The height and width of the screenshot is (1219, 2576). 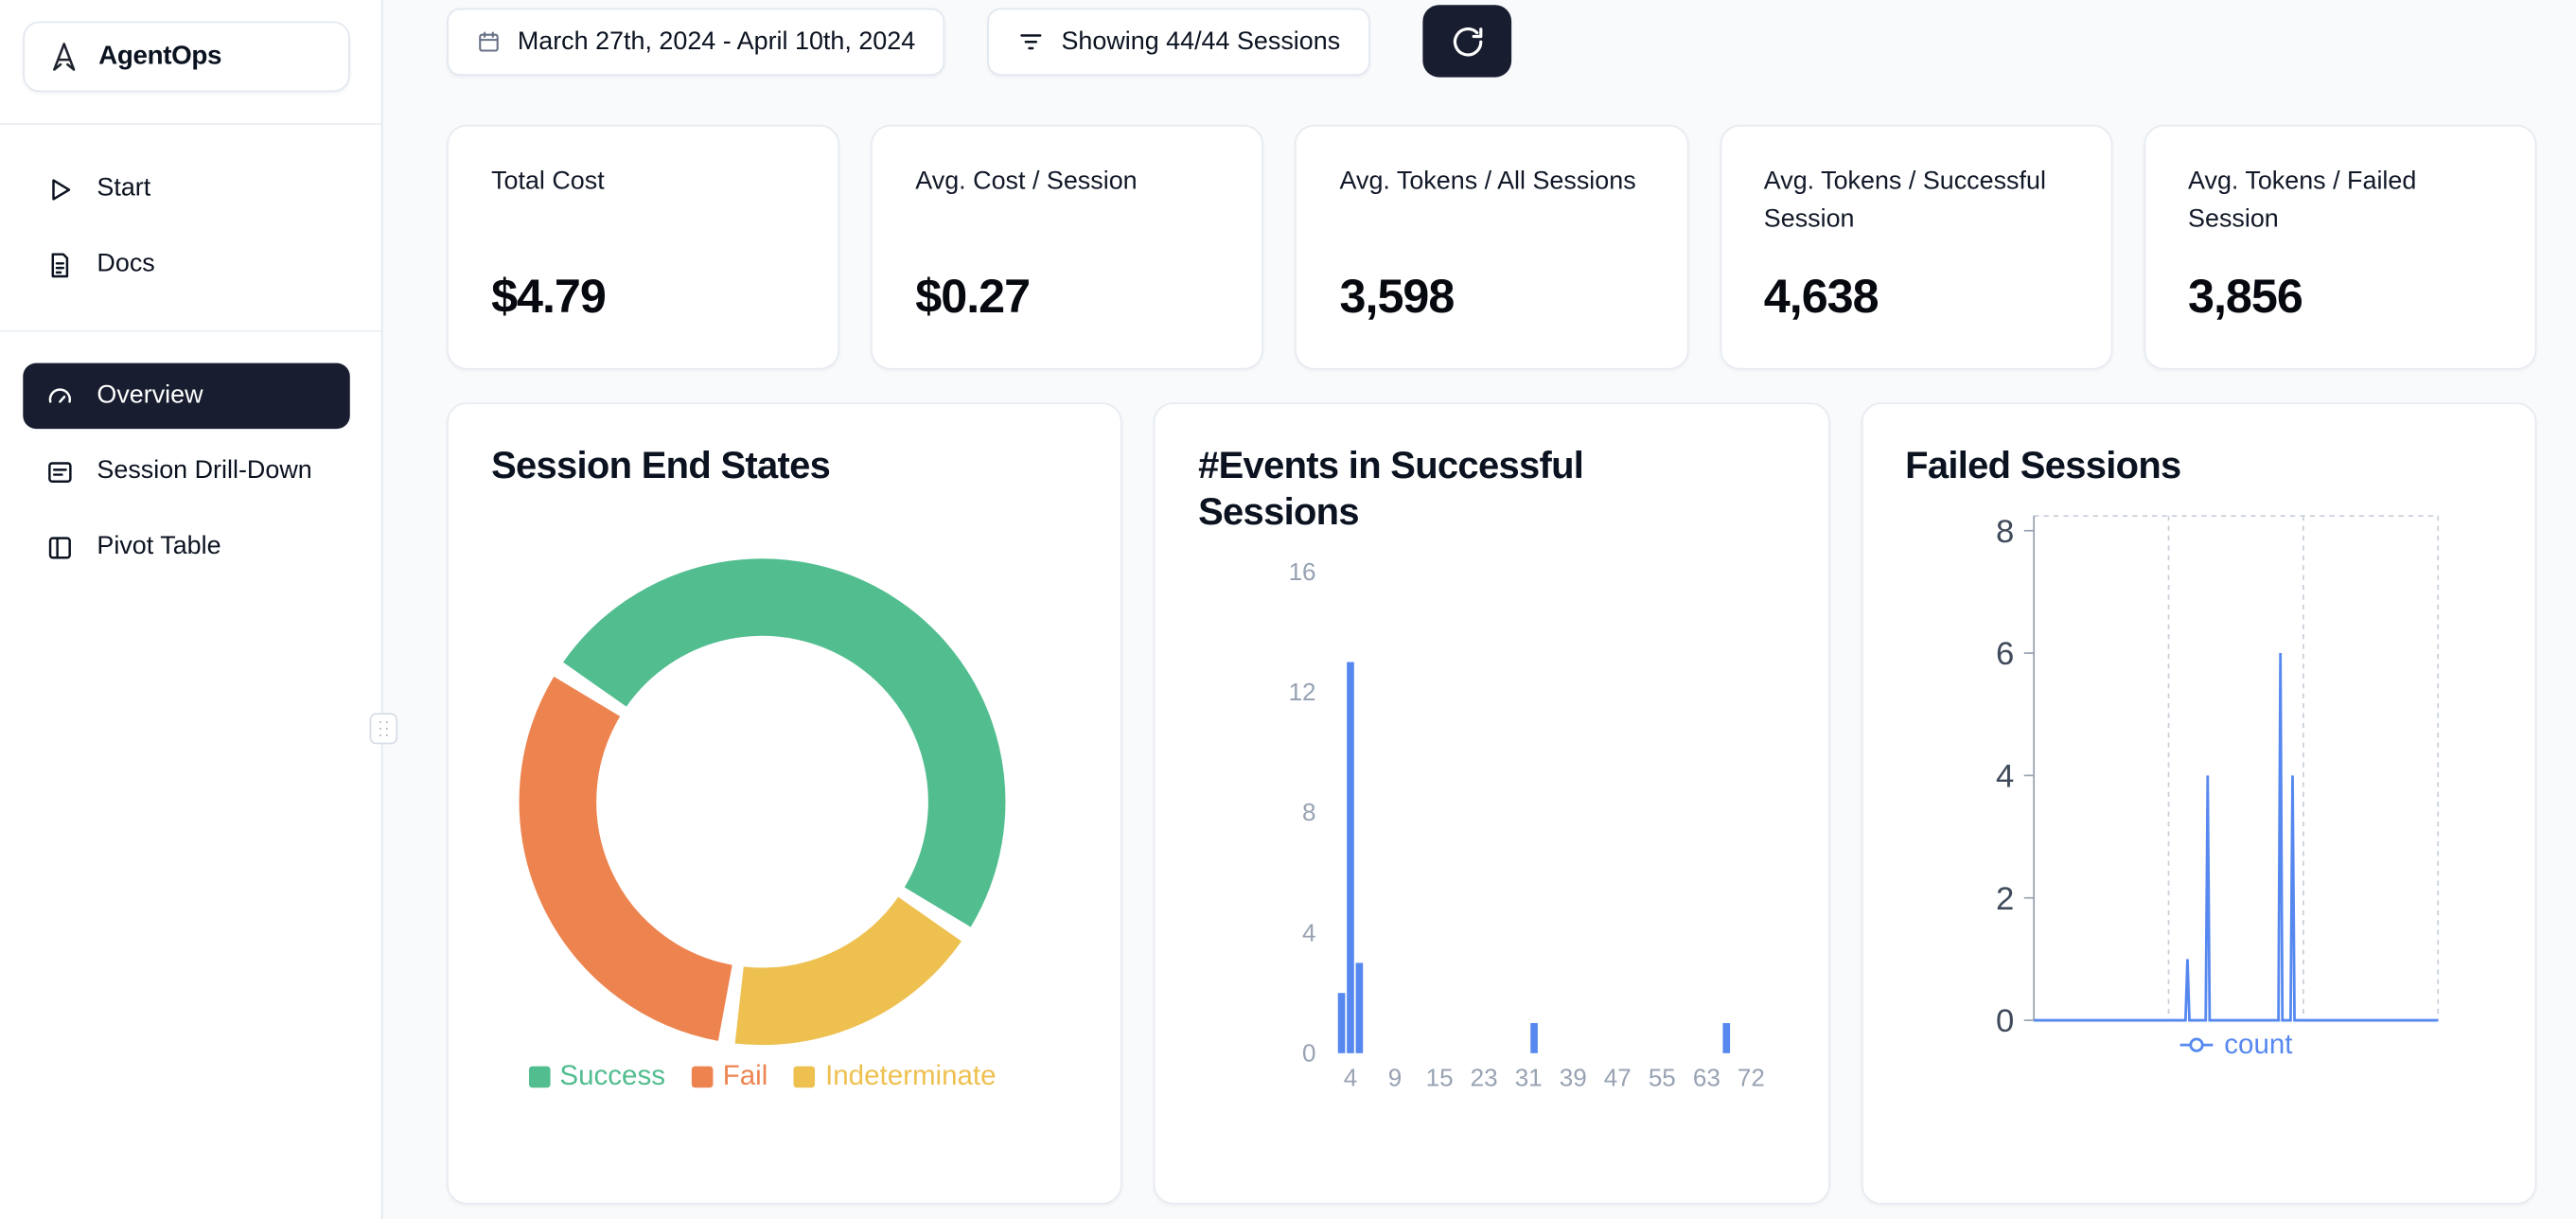 I want to click on session-end-states-donut-chart, so click(x=762, y=802).